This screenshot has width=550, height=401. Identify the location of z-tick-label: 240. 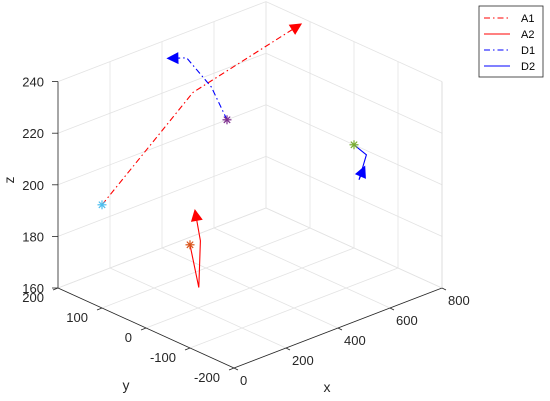
(33, 82).